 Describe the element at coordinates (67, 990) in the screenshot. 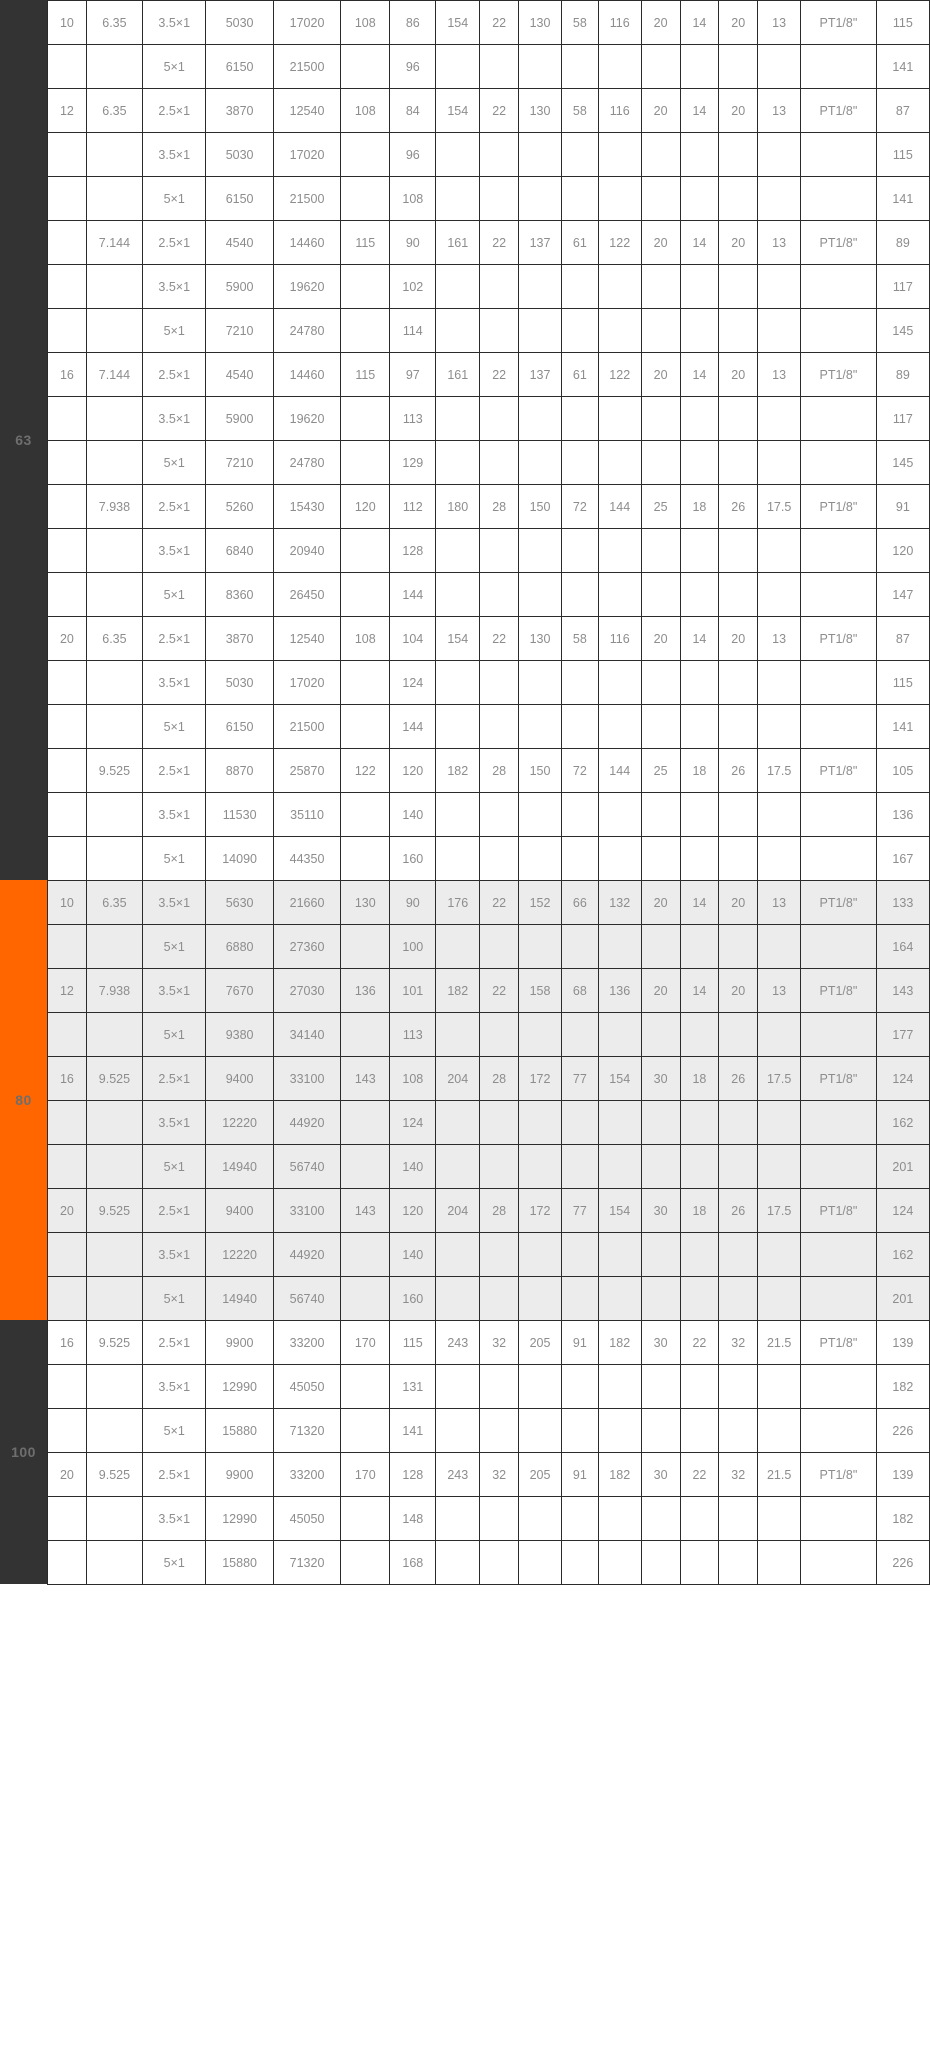

I see `table-cell: 12` at that location.